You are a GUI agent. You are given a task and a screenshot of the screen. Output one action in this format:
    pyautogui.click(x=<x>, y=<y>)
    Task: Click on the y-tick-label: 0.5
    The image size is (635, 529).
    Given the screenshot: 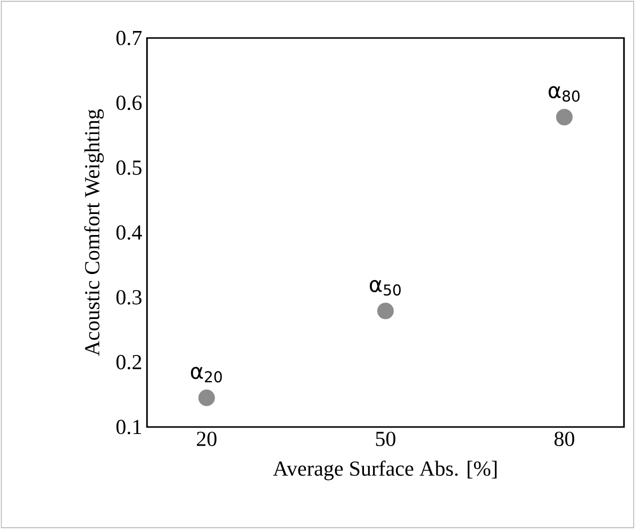 What is the action you would take?
    pyautogui.click(x=129, y=167)
    